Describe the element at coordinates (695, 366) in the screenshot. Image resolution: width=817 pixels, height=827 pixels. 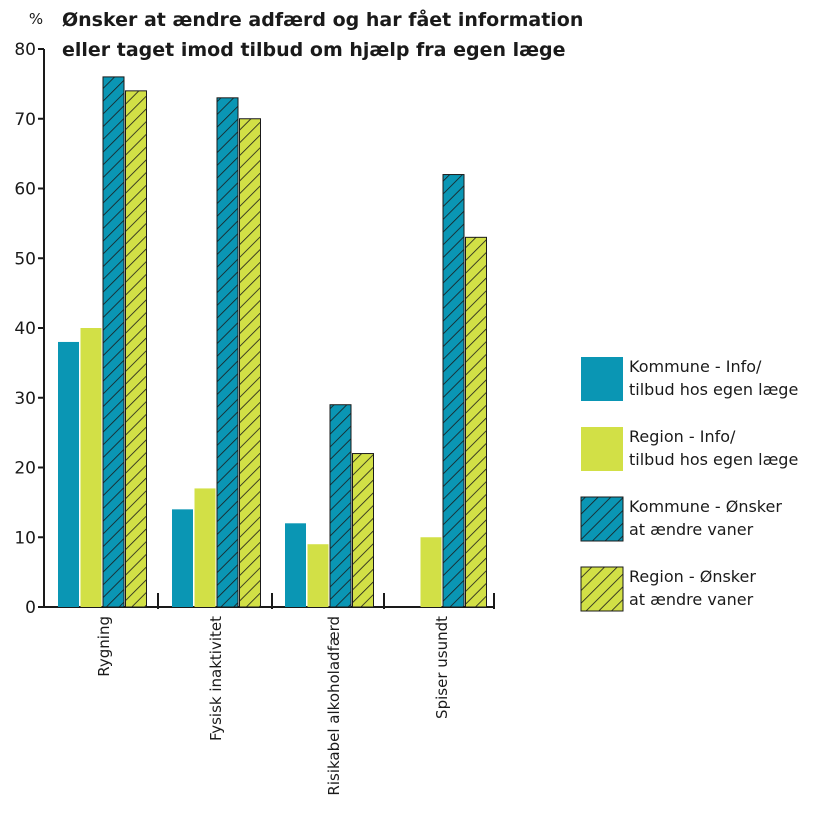
I see `legend-label: Kommune - Info/` at that location.